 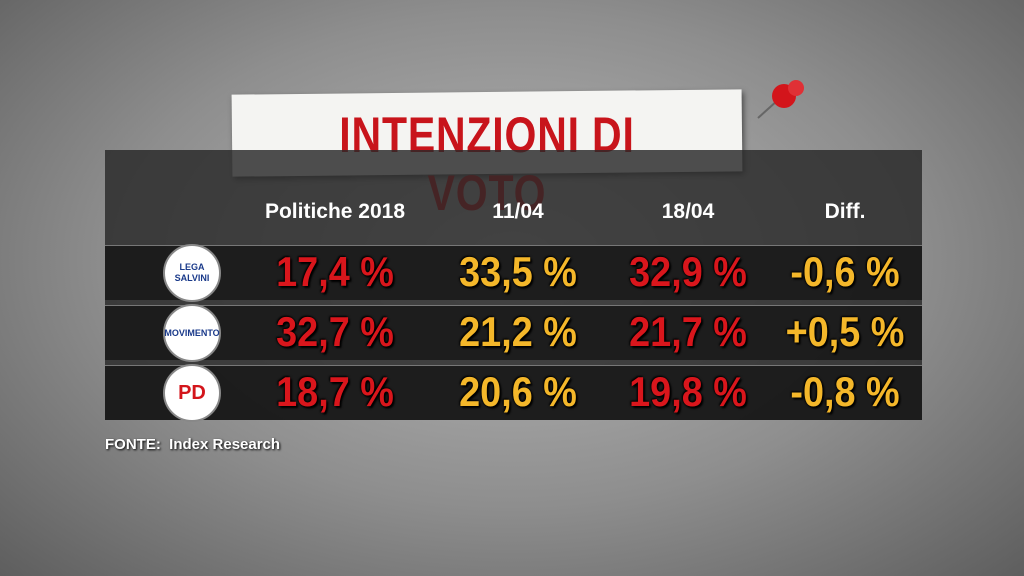 I want to click on logo-text: PD, so click(x=192, y=392).